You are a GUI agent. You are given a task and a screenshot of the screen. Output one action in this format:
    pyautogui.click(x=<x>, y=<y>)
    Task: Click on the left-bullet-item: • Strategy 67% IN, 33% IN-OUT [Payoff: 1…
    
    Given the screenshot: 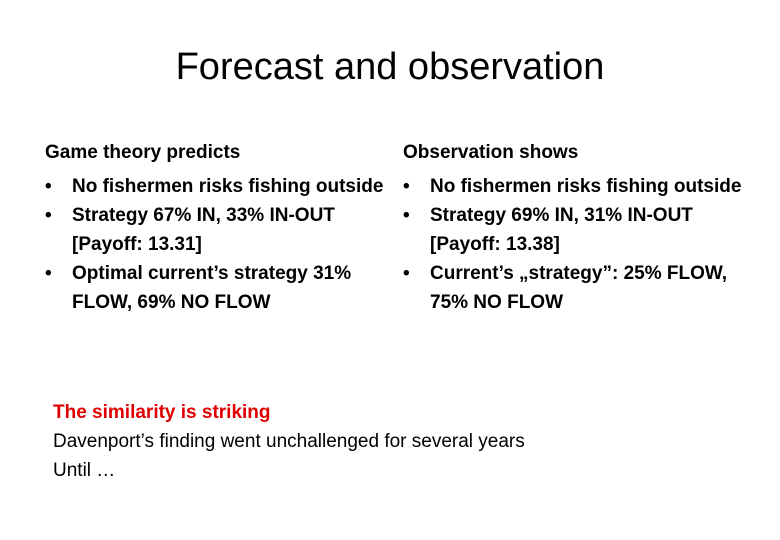 What is the action you would take?
    pyautogui.click(x=220, y=230)
    